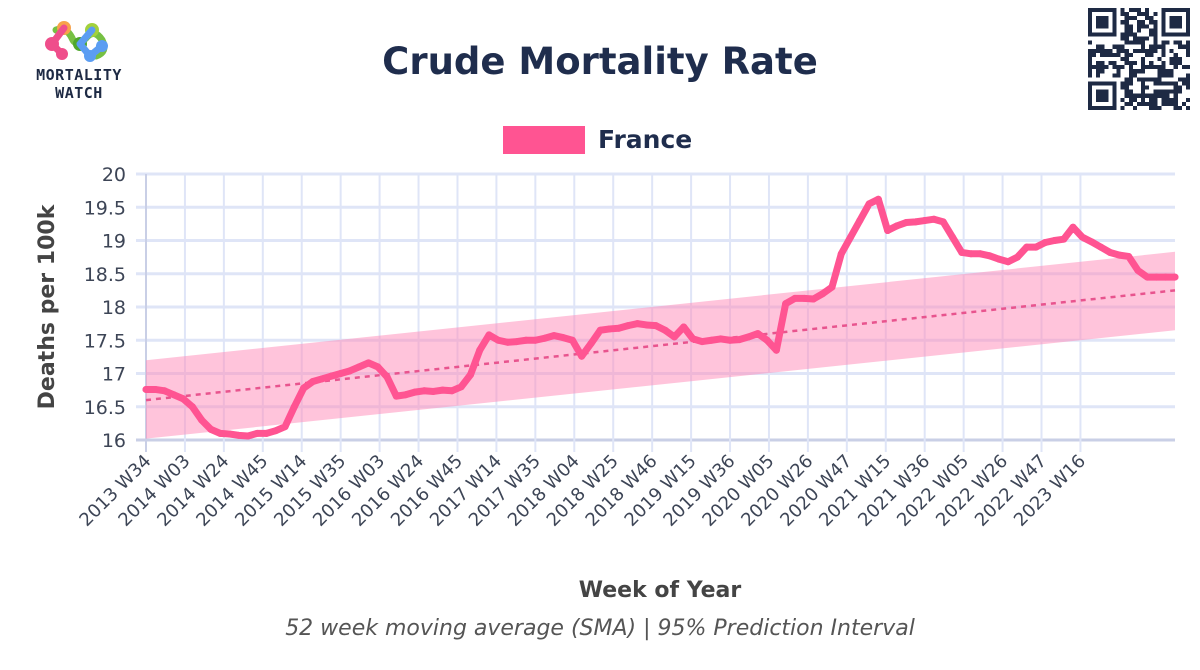 This screenshot has height=670, width=1200. I want to click on legend: France, so click(597, 139).